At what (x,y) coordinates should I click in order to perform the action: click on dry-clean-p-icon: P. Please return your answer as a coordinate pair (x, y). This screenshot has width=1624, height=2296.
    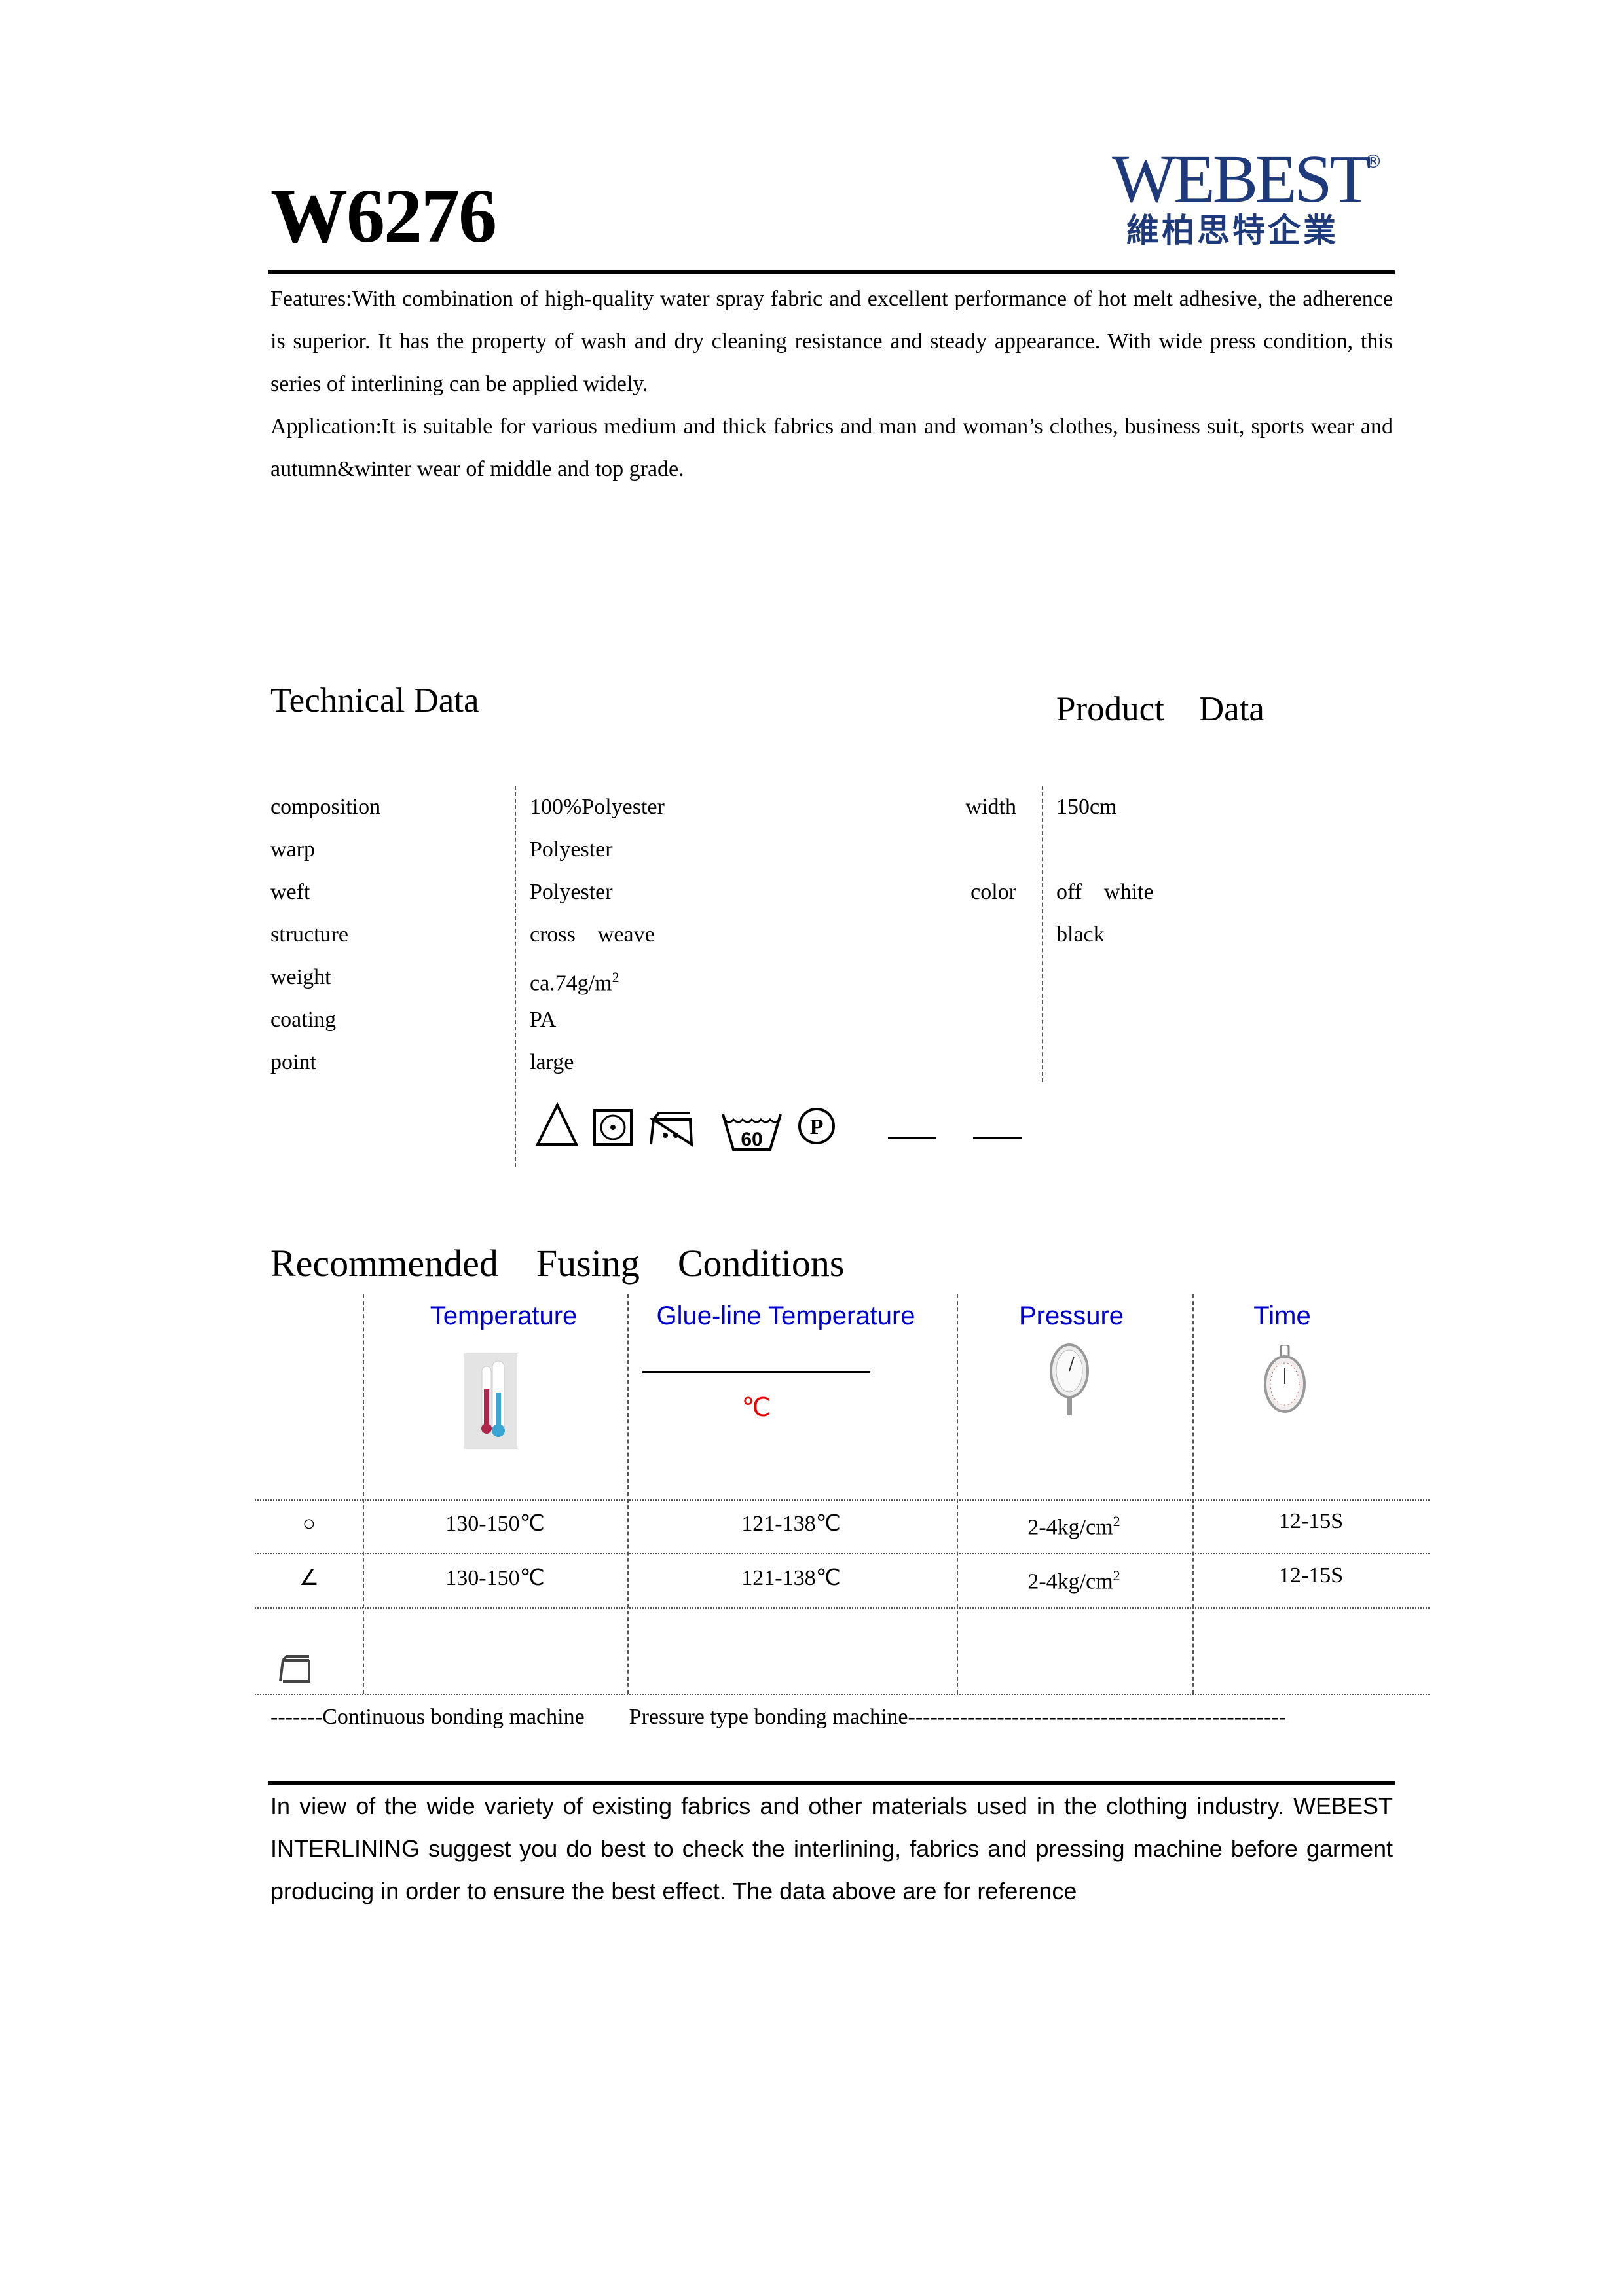
    Looking at the image, I should click on (816, 1126).